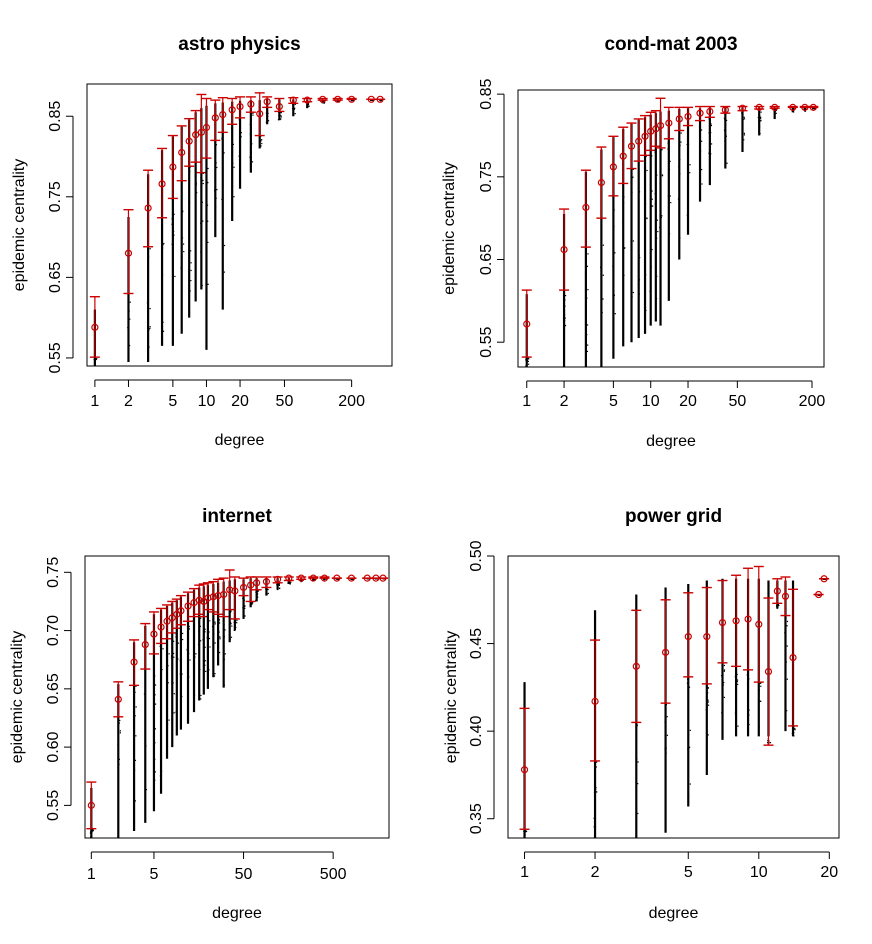 The width and height of the screenshot is (872, 944). What do you see at coordinates (679, 866) in the screenshot?
I see `x-axis: 1 2 5 10 20` at bounding box center [679, 866].